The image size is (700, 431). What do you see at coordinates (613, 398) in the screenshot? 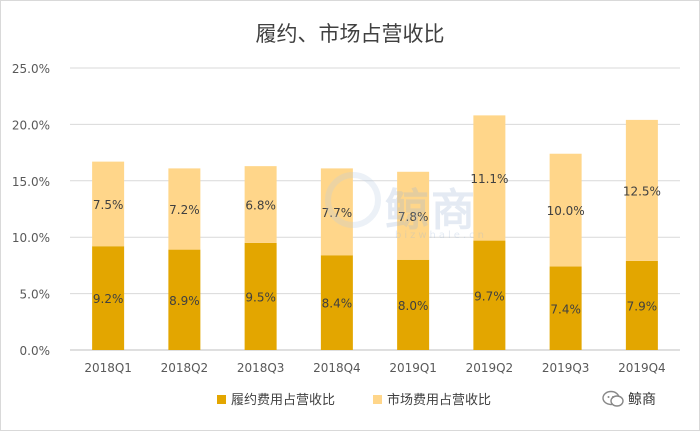
I see `wechat-icon` at bounding box center [613, 398].